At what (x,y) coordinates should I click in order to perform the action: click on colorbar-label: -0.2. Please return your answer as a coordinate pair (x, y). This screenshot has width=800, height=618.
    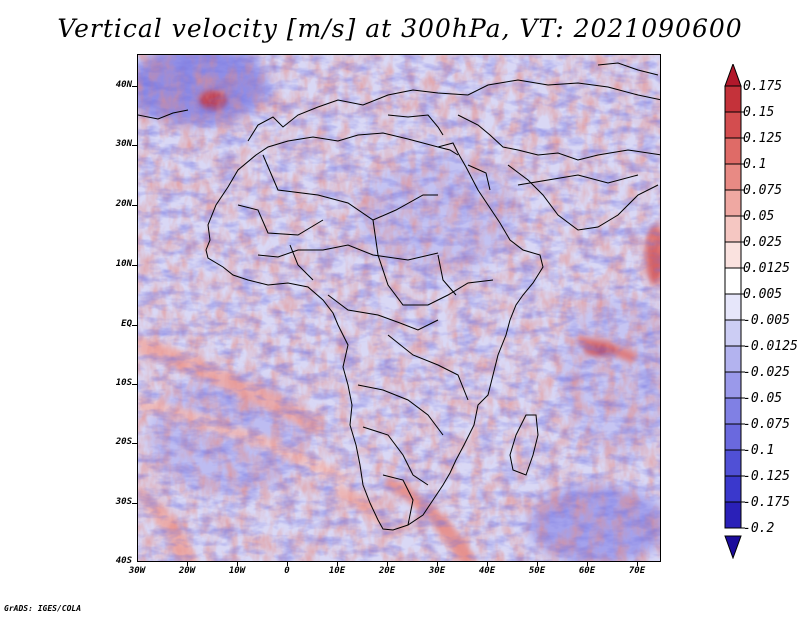
    Looking at the image, I should click on (759, 528).